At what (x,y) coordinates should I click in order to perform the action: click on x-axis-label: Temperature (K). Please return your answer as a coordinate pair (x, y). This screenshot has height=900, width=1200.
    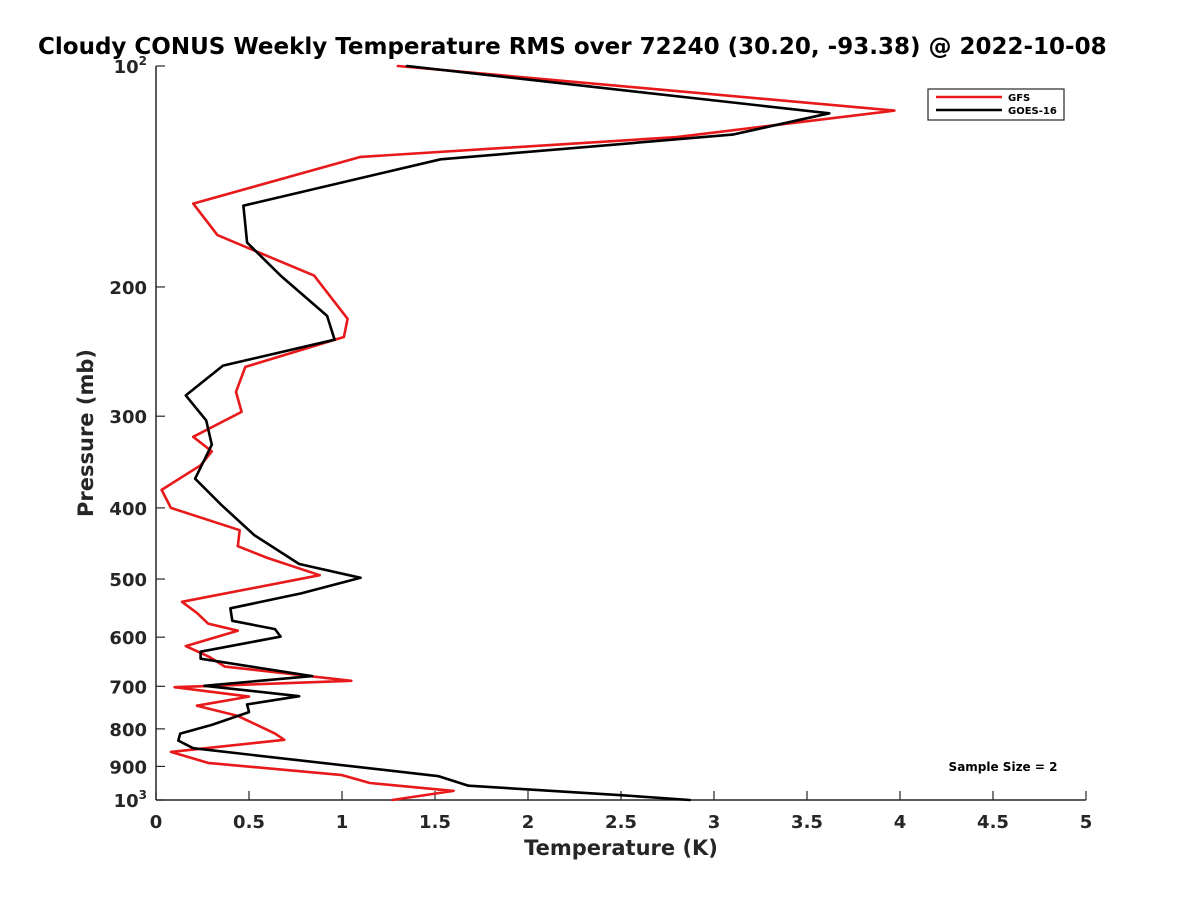
    Looking at the image, I should click on (621, 848).